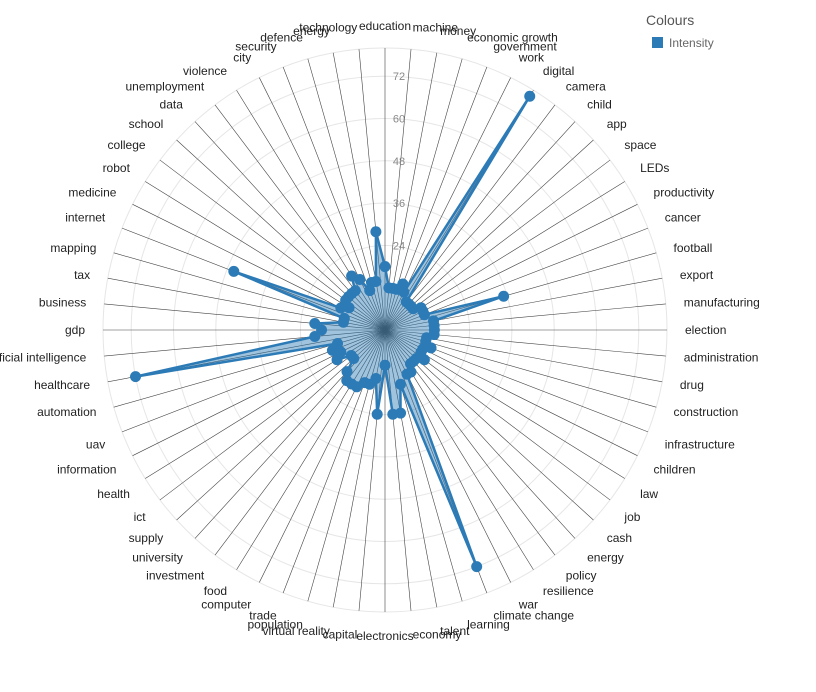  Describe the element at coordinates (376, 281) in the screenshot. I see `data-point: energy: 14` at that location.